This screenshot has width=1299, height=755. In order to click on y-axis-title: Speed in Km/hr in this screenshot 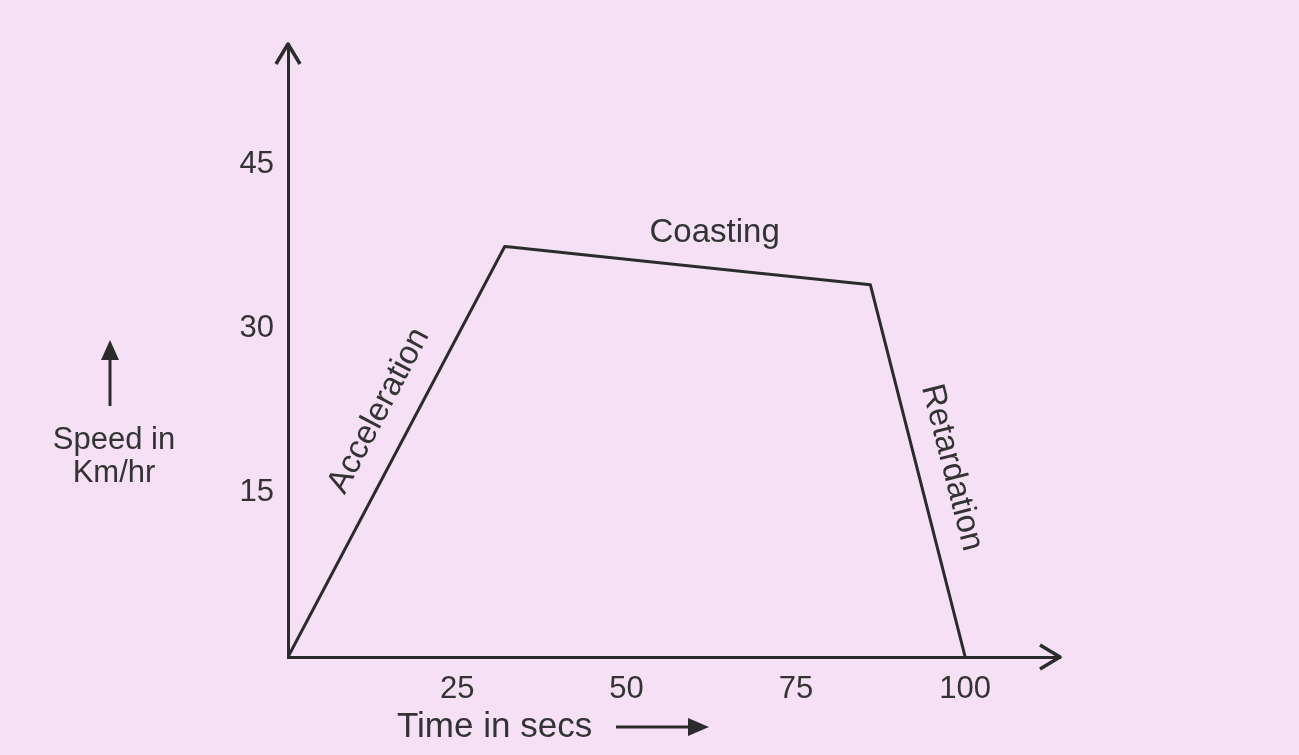, I will do `click(114, 455)`.